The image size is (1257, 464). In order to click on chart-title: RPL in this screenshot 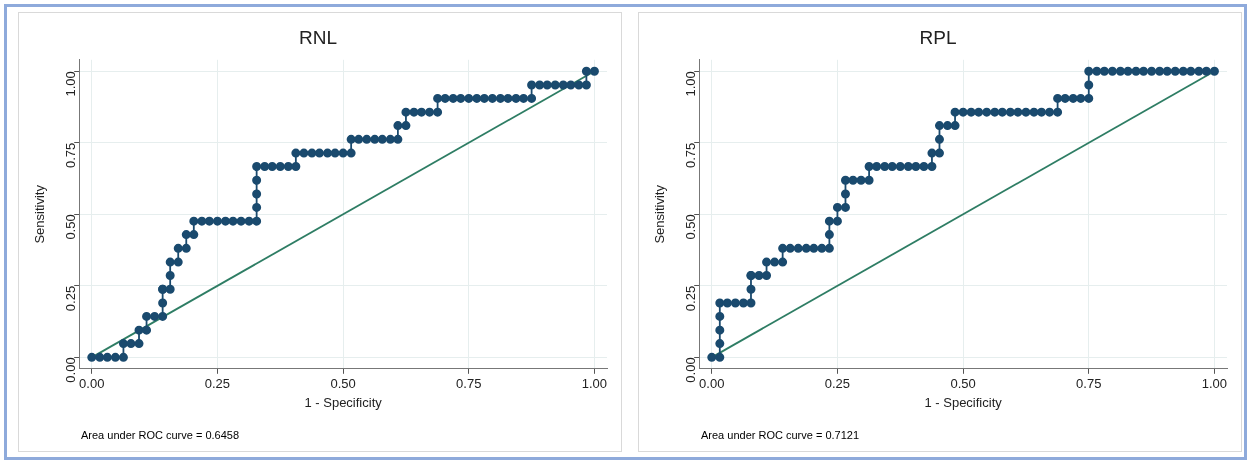, I will do `click(938, 37)`.